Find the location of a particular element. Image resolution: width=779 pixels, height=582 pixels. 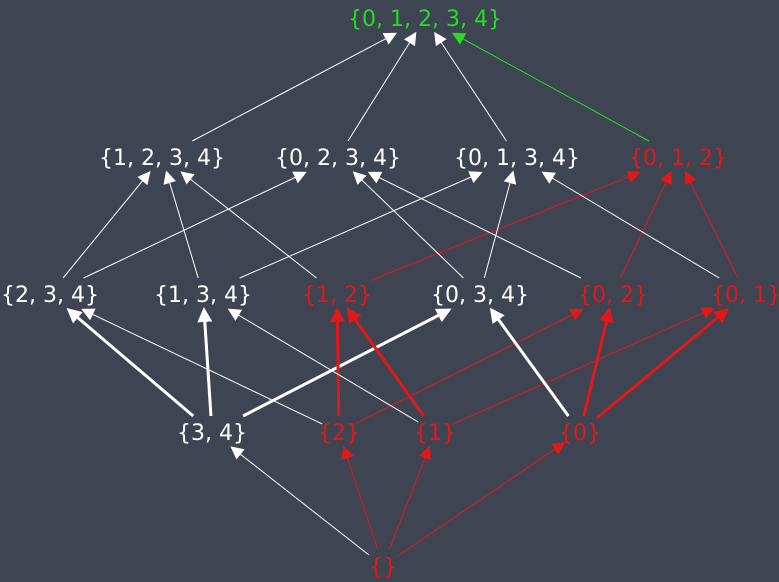

node-n1: {1} is located at coordinates (435, 433).